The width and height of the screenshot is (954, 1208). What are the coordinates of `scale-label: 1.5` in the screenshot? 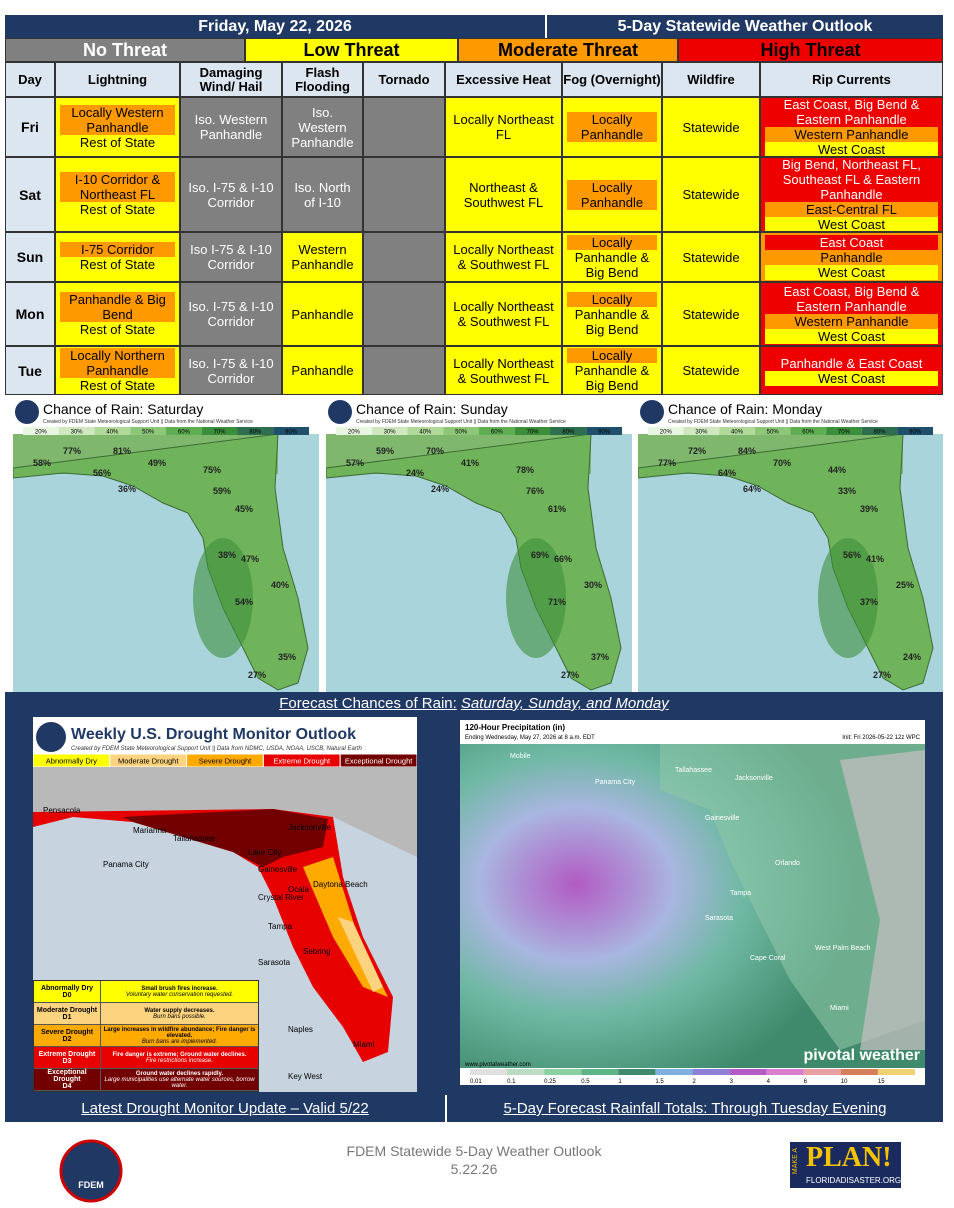 It's located at (659, 1082).